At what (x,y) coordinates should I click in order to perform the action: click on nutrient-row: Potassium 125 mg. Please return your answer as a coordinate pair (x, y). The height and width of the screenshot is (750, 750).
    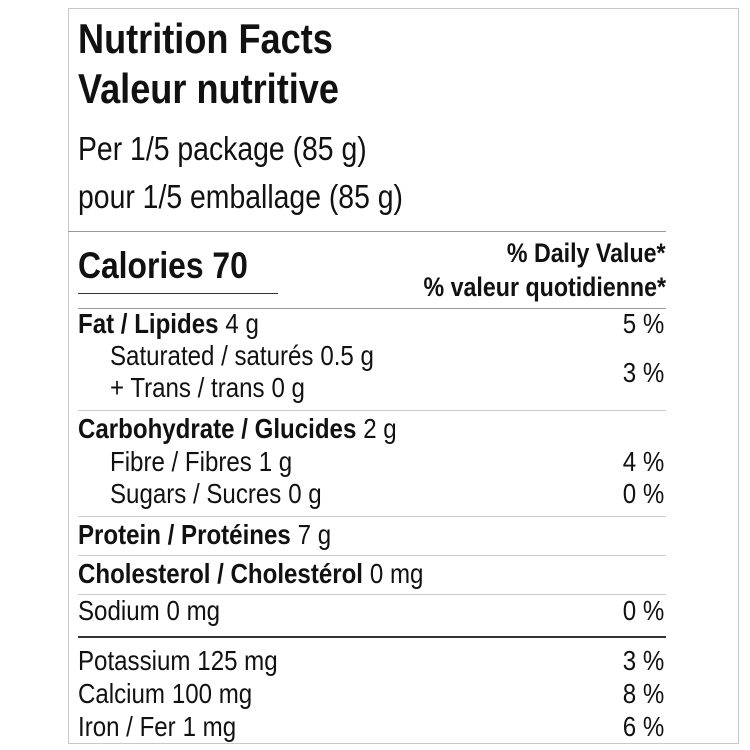
    Looking at the image, I should click on (178, 661).